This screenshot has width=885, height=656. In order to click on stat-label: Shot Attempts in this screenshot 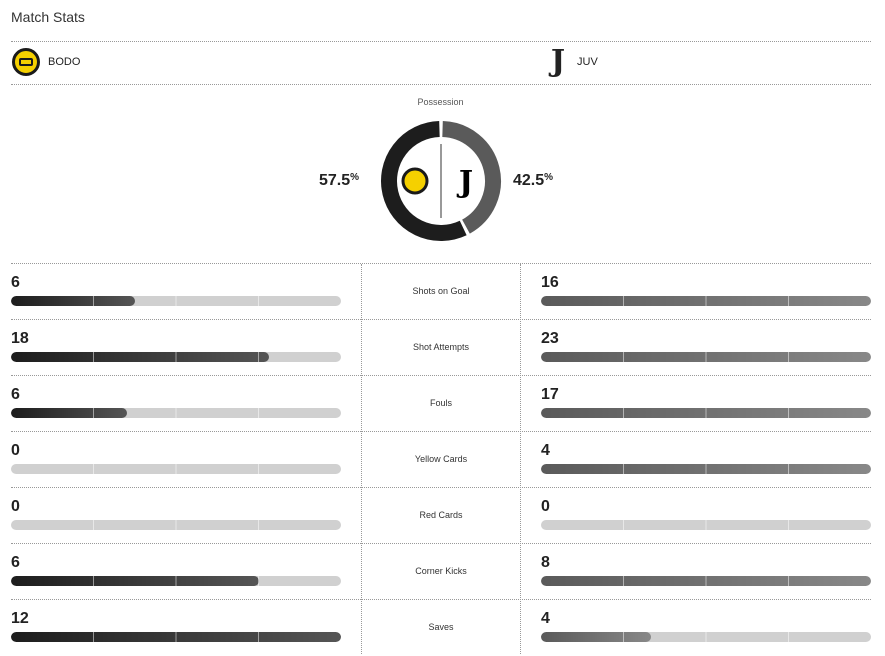, I will do `click(441, 347)`.